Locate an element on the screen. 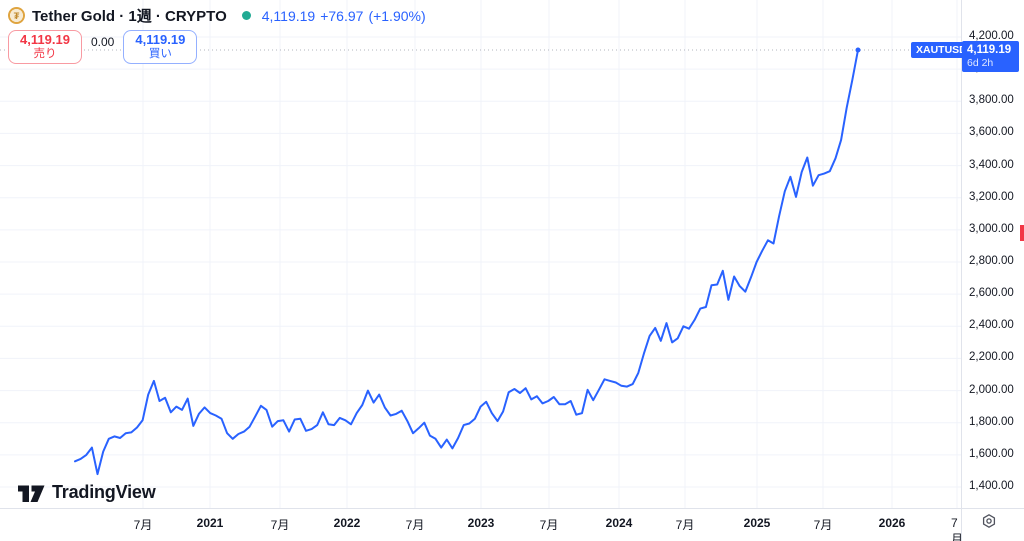 Image resolution: width=1024 pixels, height=541 pixels. symbol-price-flag: XAUTUSD is located at coordinates (941, 49).